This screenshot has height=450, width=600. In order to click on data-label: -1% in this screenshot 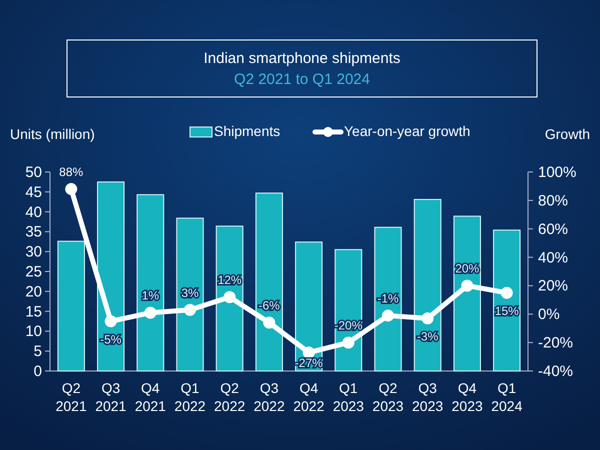, I will do `click(388, 299)`.